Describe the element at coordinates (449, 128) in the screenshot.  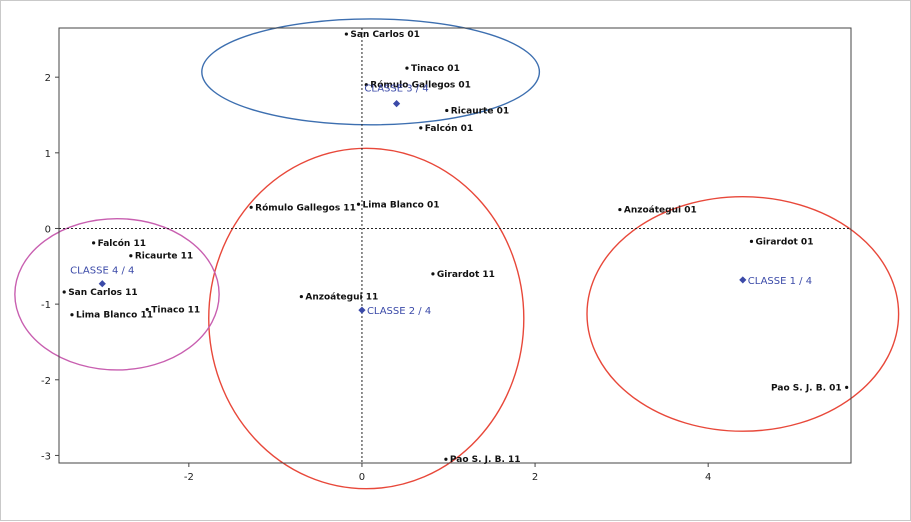
I see `data-point-label: Falcón 01` at that location.